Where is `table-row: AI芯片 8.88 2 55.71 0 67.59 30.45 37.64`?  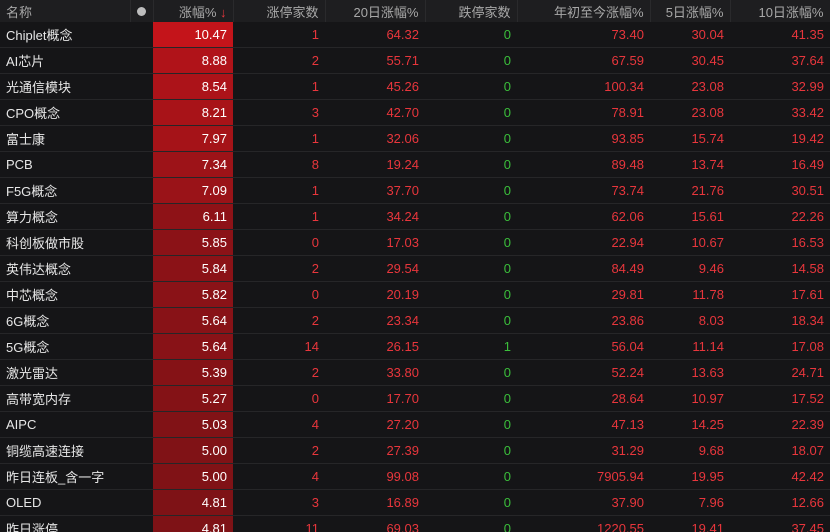
table-row: AI芯片 8.88 2 55.71 0 67.59 30.45 37.64 is located at coordinates (415, 60).